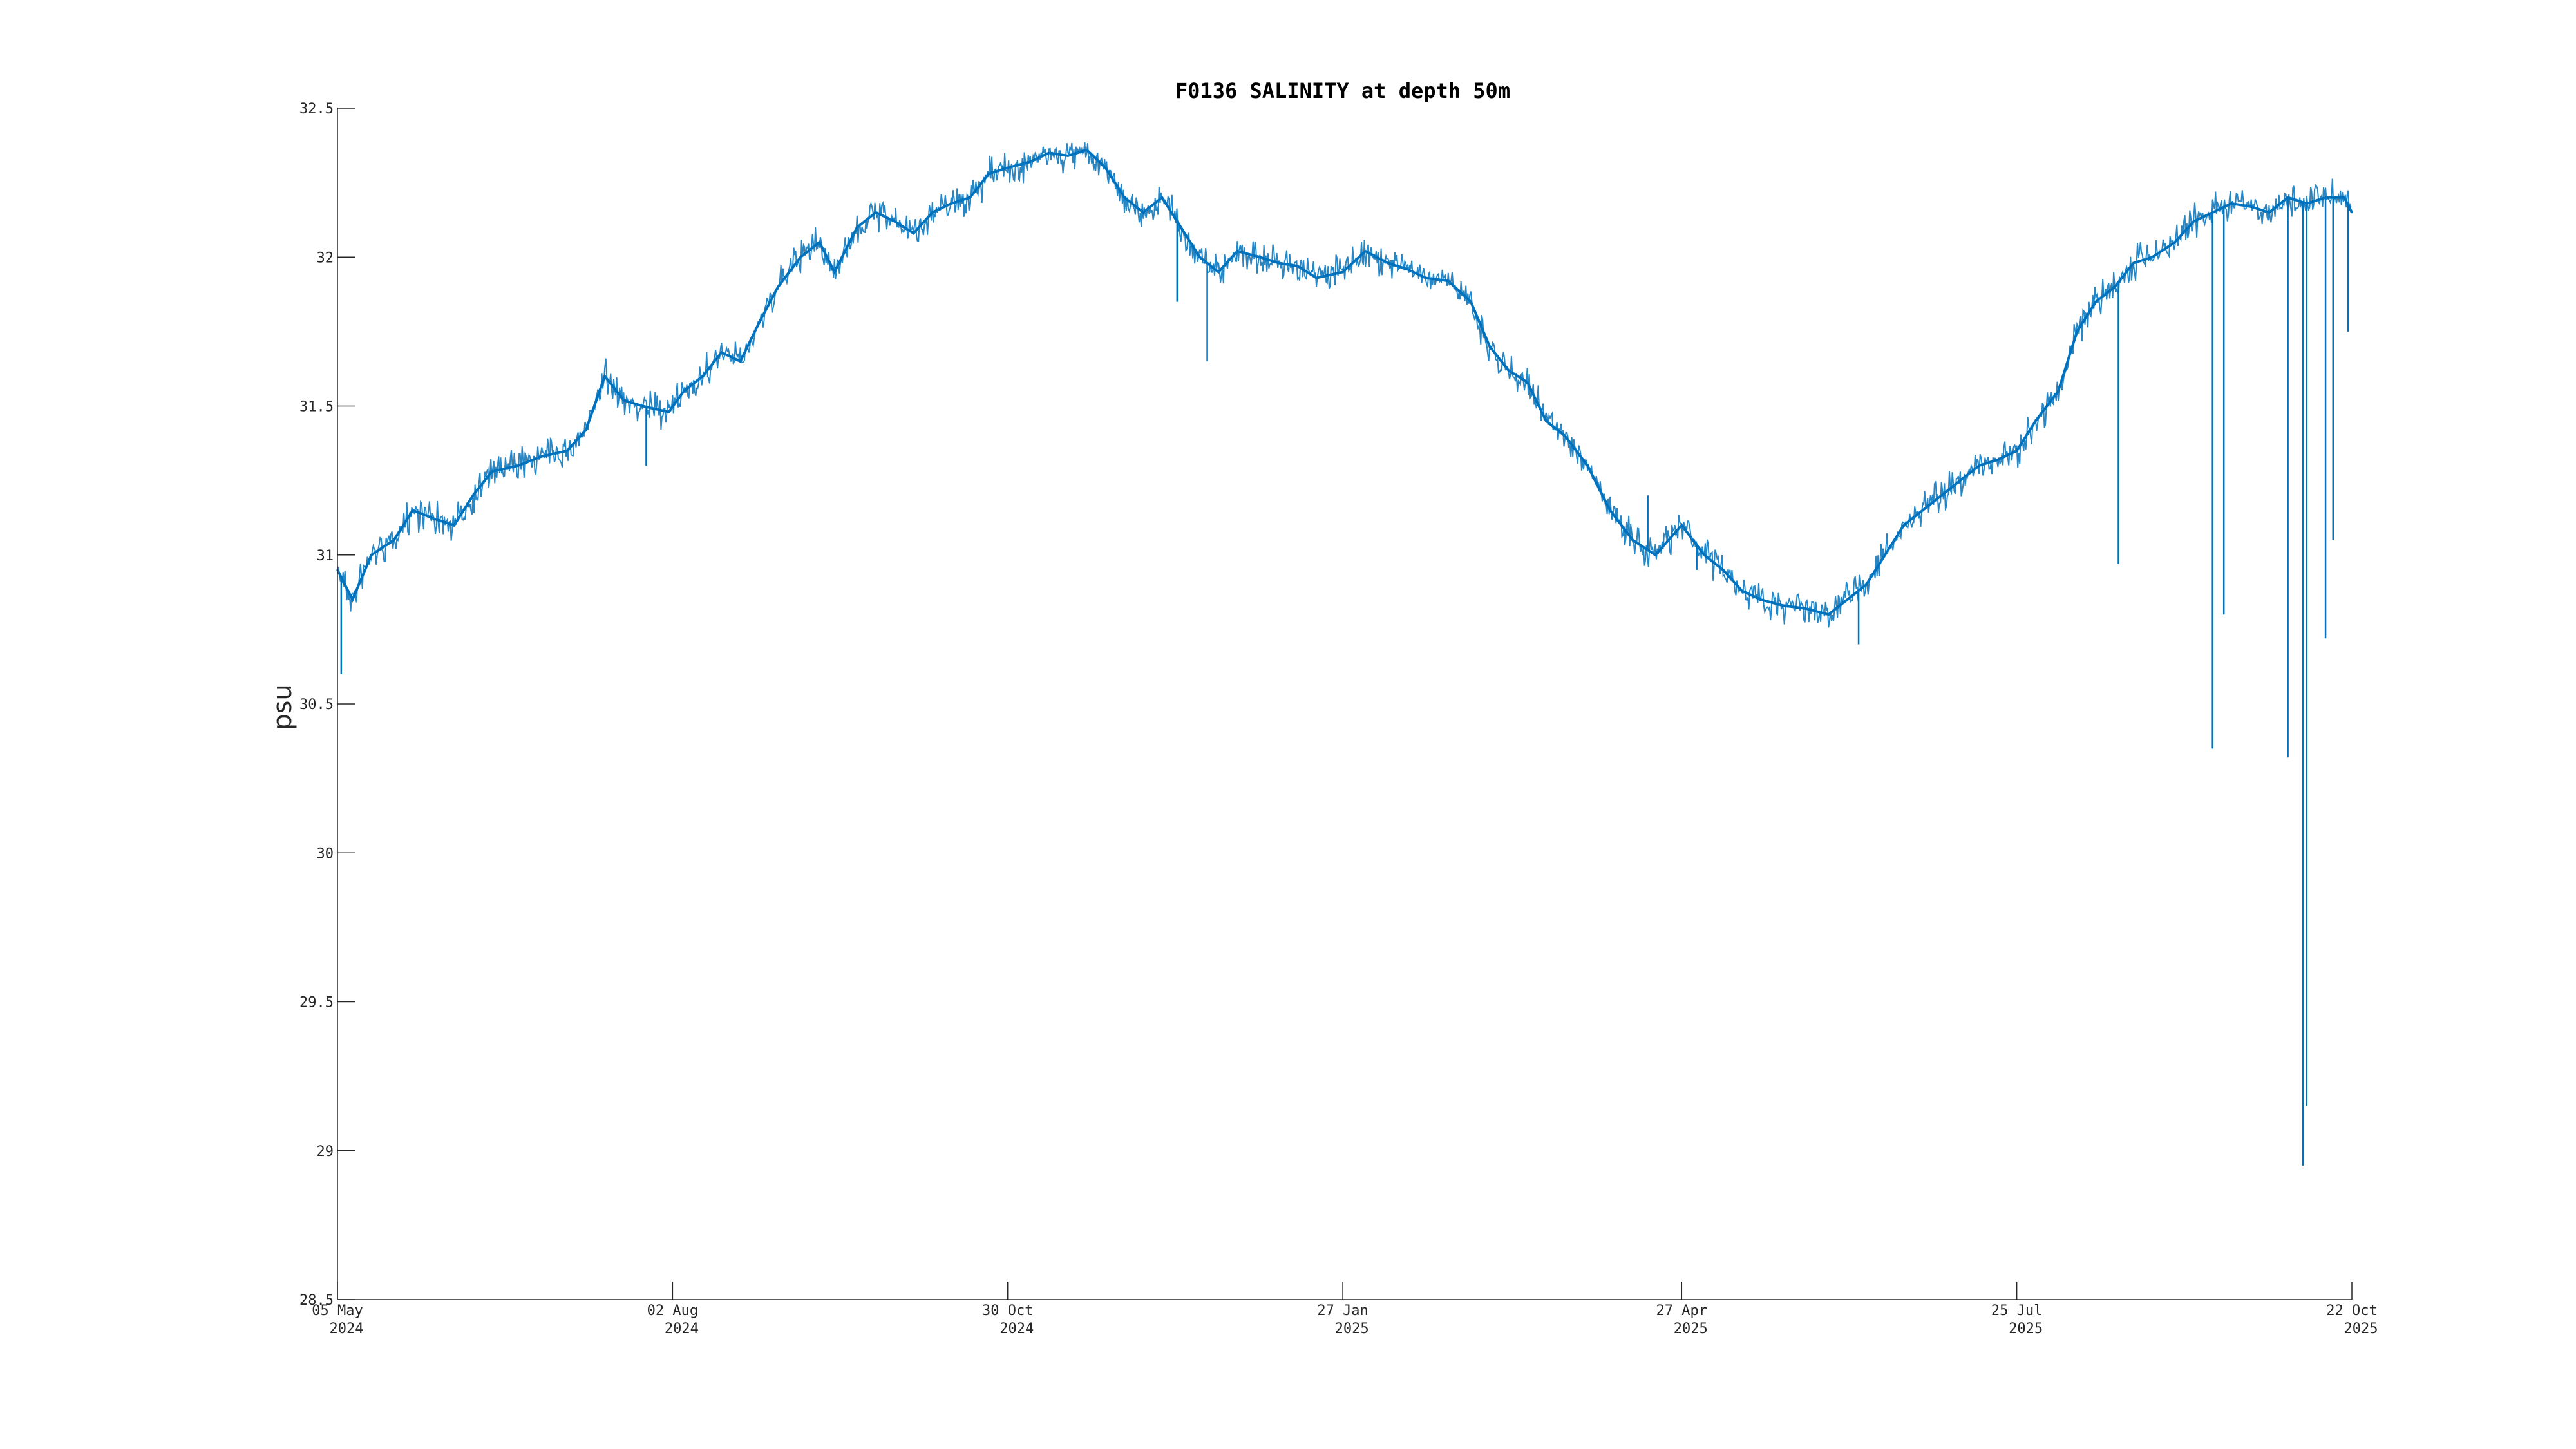  What do you see at coordinates (317, 1301) in the screenshot?
I see `y-tick-label: 28.5` at bounding box center [317, 1301].